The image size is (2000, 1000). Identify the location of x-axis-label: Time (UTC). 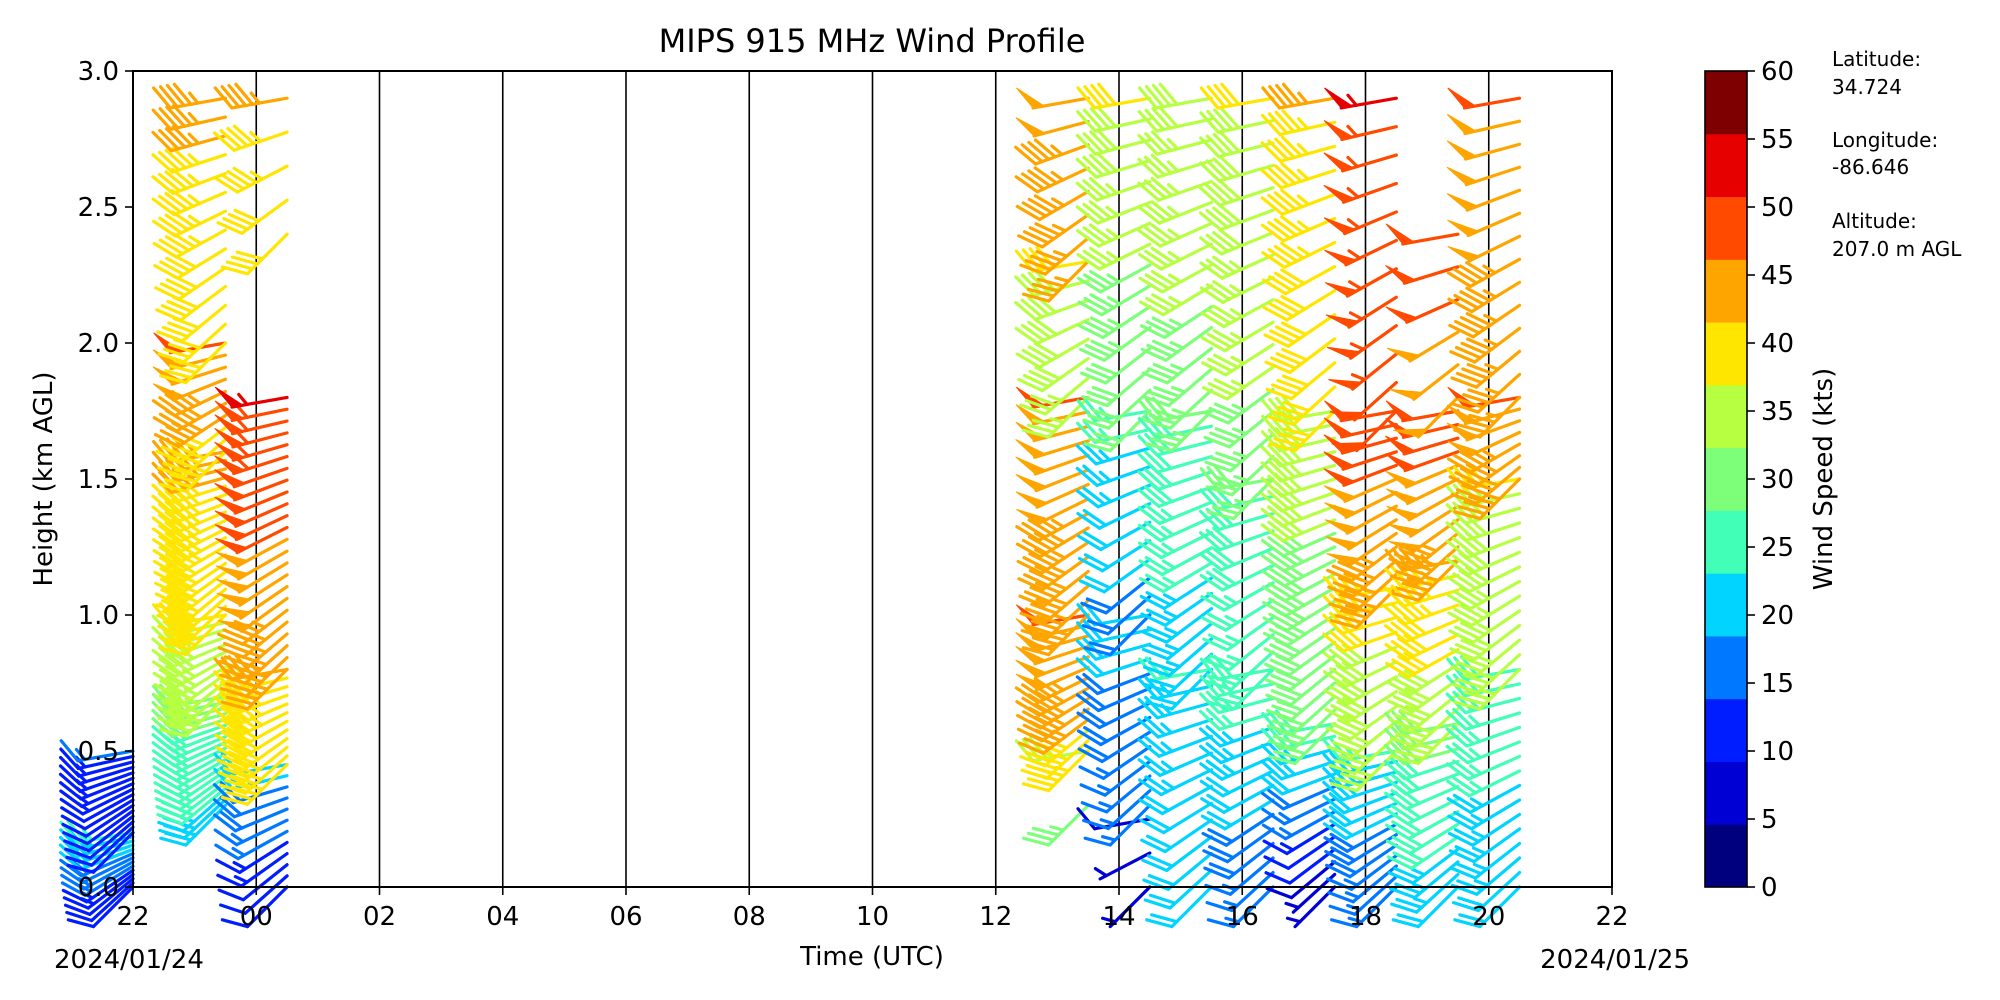
(871, 957).